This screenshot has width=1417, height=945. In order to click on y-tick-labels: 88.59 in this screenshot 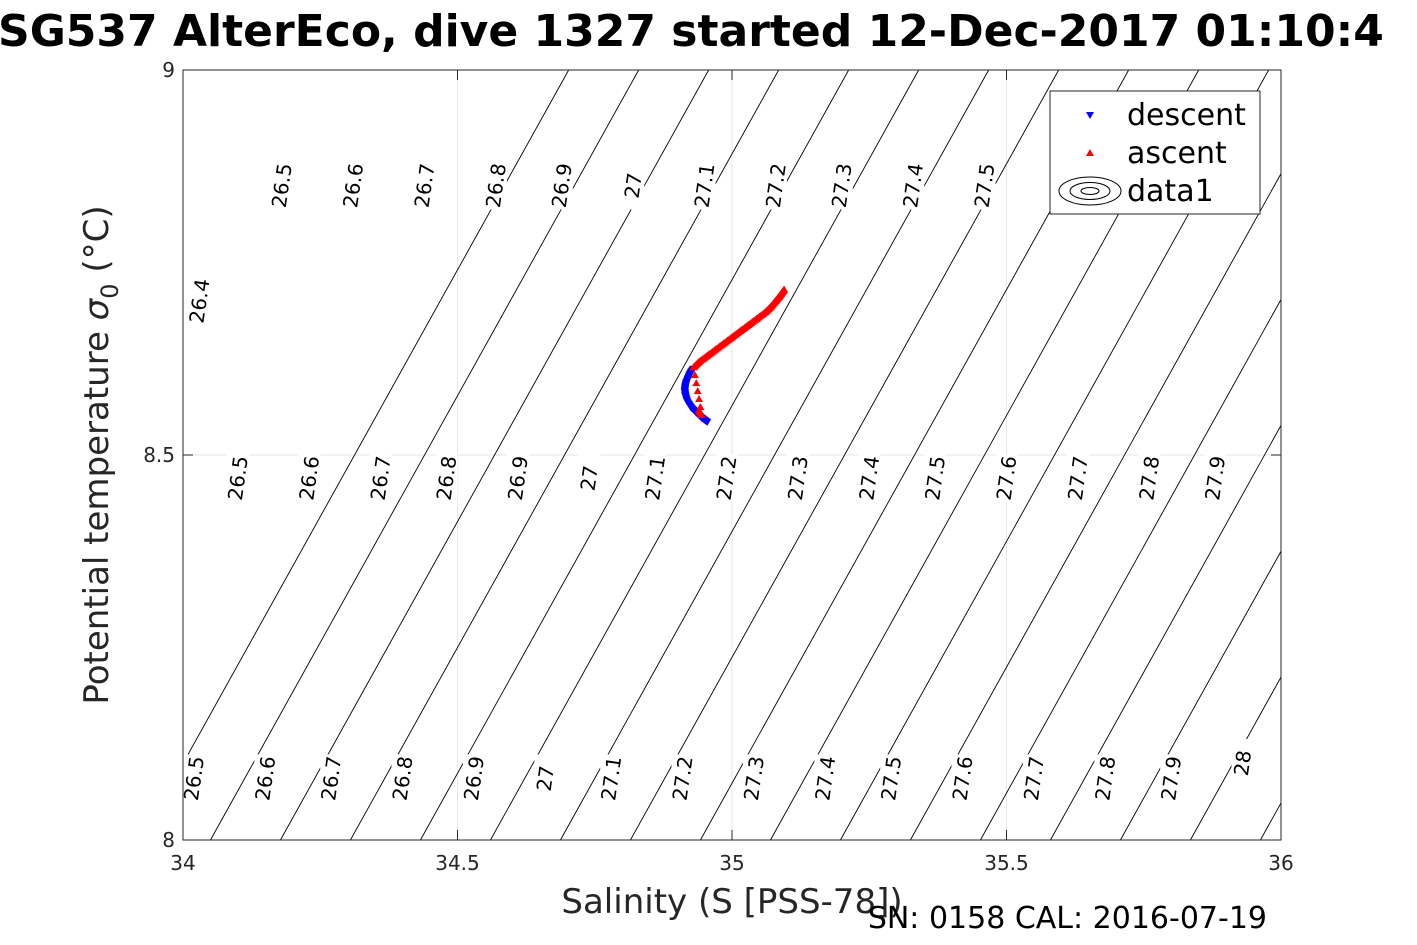, I will do `click(159, 455)`.